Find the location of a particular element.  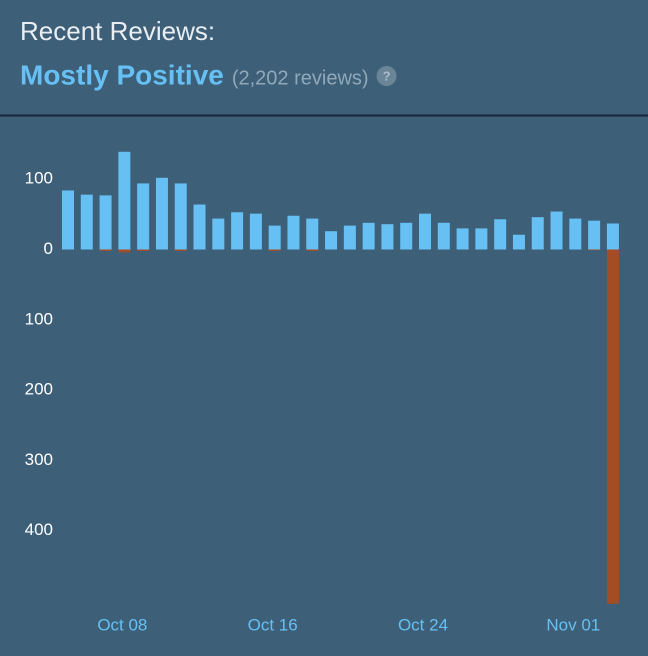

help-icon: ? is located at coordinates (386, 76).